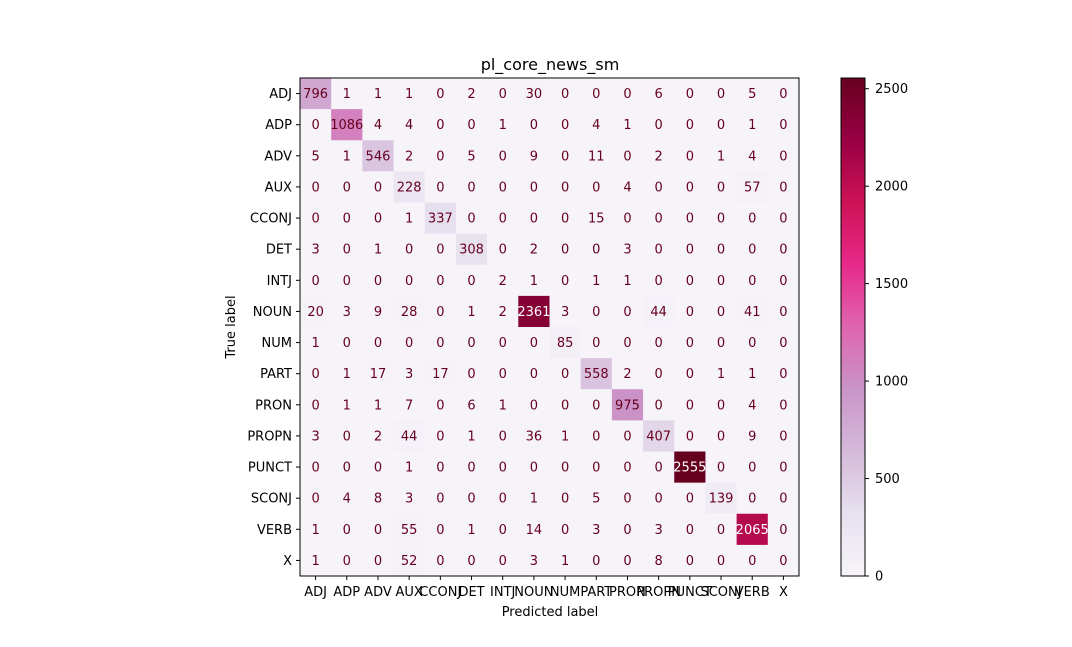 The width and height of the screenshot is (1072, 647). What do you see at coordinates (596, 156) in the screenshot?
I see `cell-value-label: 11` at bounding box center [596, 156].